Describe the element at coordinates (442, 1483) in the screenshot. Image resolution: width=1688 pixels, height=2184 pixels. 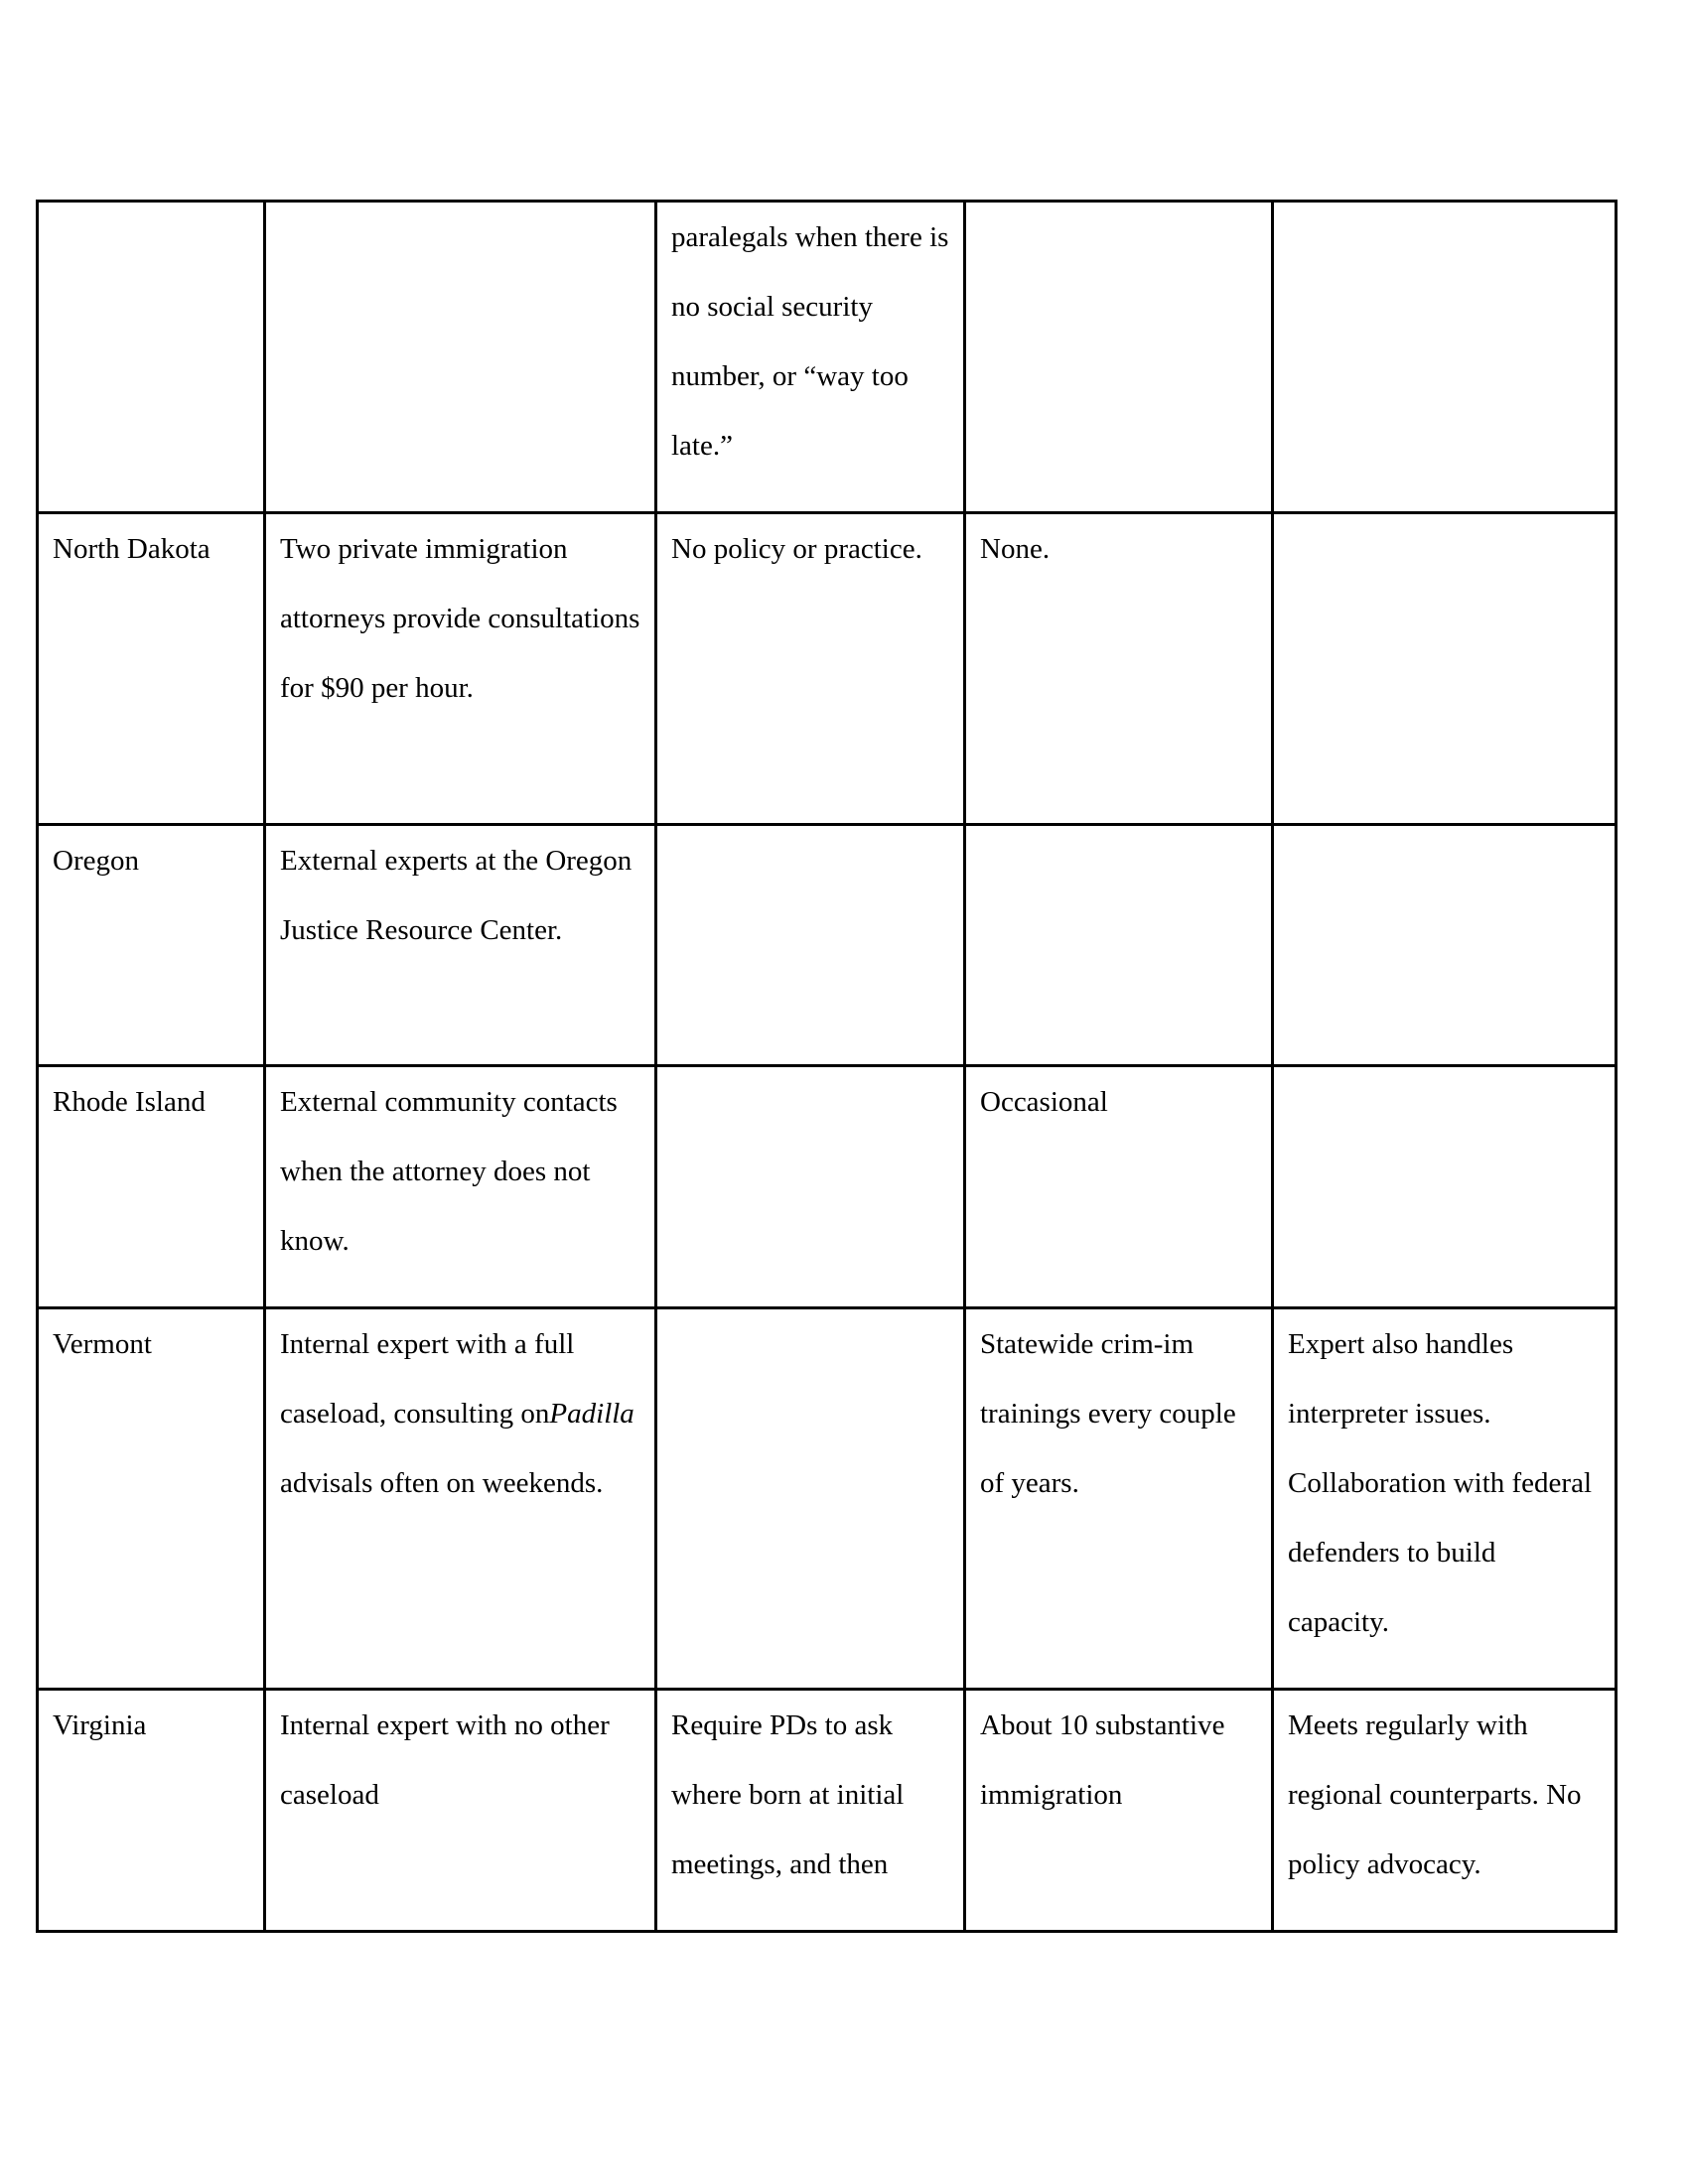
I see `expertise-text-cont: advisals often on weekends.` at that location.